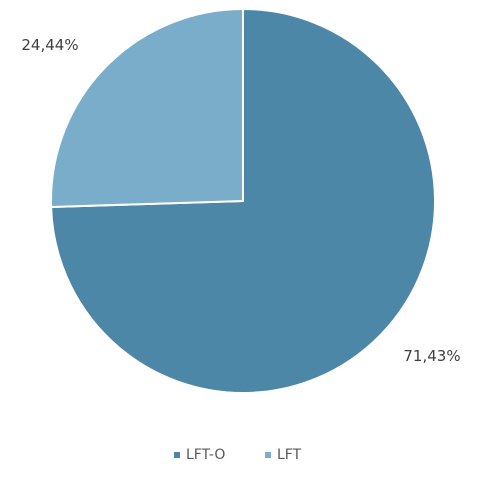  What do you see at coordinates (268, 455) in the screenshot?
I see `legend-swatch-lft` at bounding box center [268, 455].